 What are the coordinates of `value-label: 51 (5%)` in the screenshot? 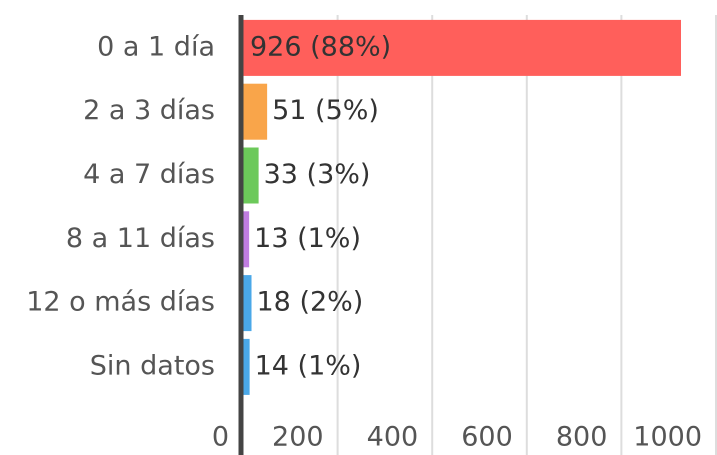 It's located at (325, 110).